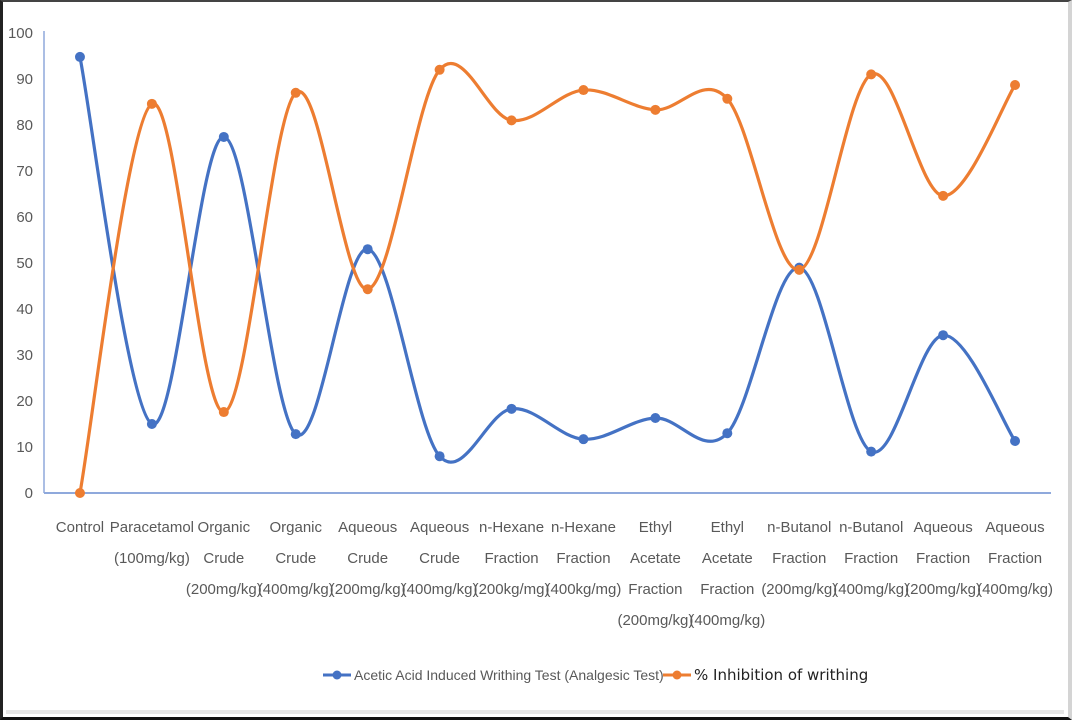 The height and width of the screenshot is (720, 1072). Describe the element at coordinates (24, 355) in the screenshot. I see `y-tick-label: 30` at that location.